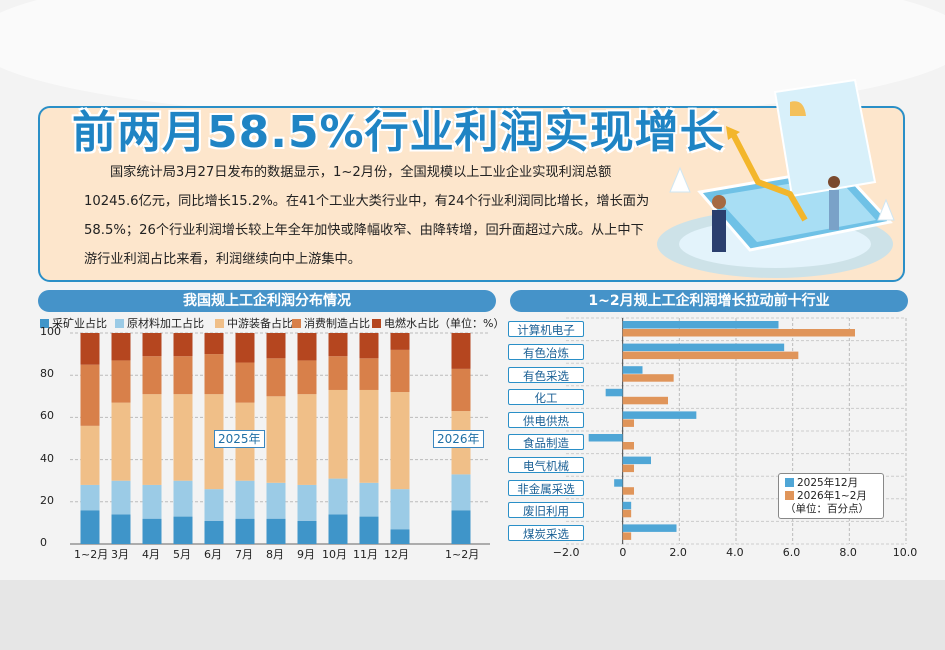 The image size is (945, 650). What do you see at coordinates (546, 419) in the screenshot?
I see `category-label: 供电供热` at bounding box center [546, 419].